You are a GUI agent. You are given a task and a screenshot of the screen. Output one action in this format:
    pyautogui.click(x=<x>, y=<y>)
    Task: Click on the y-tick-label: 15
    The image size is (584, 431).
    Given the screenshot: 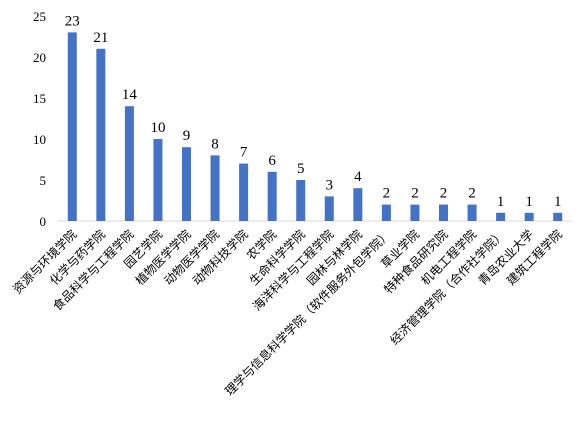 What is the action you would take?
    pyautogui.click(x=39, y=98)
    